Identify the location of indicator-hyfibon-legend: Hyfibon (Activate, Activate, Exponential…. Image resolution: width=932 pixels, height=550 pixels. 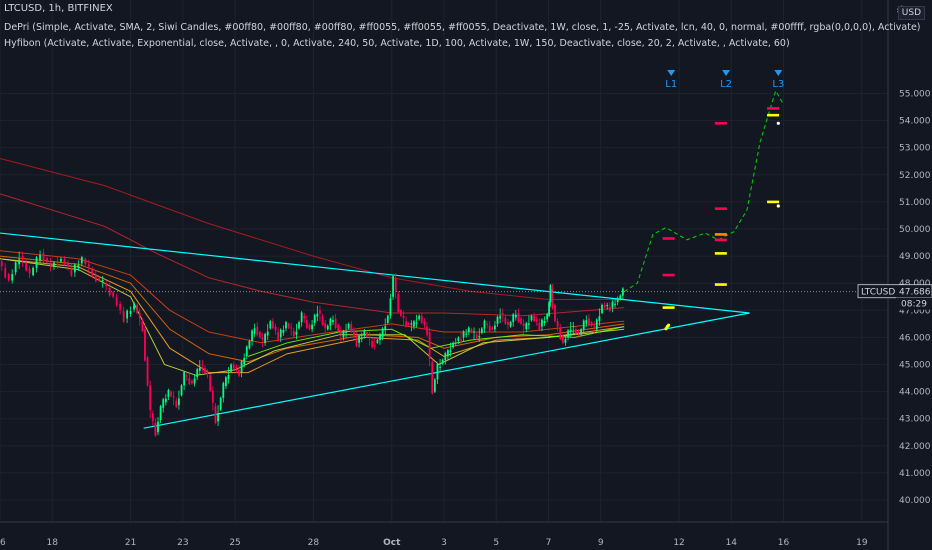
(397, 43).